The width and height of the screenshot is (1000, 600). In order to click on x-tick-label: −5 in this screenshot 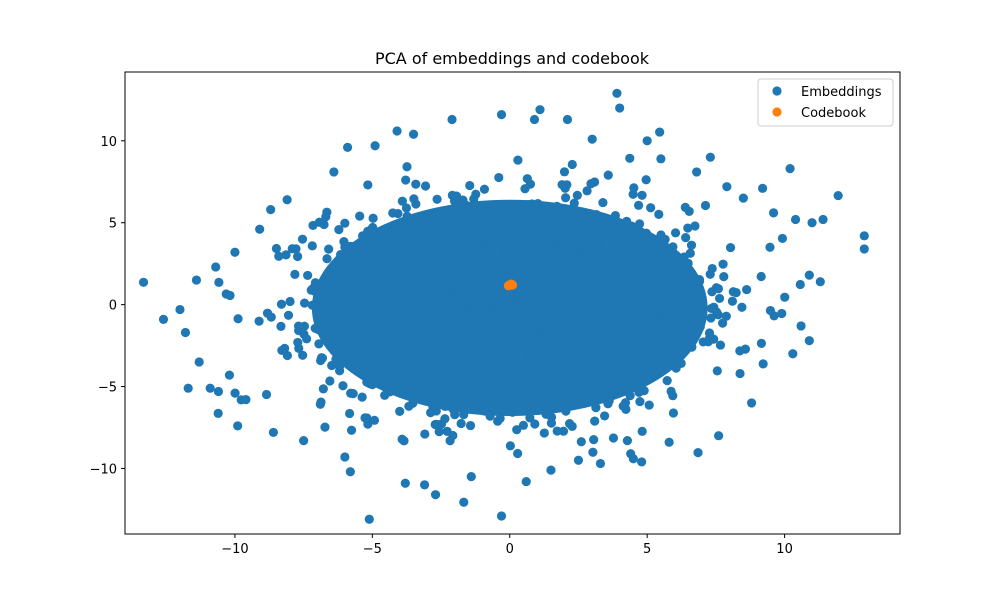, I will do `click(372, 549)`.